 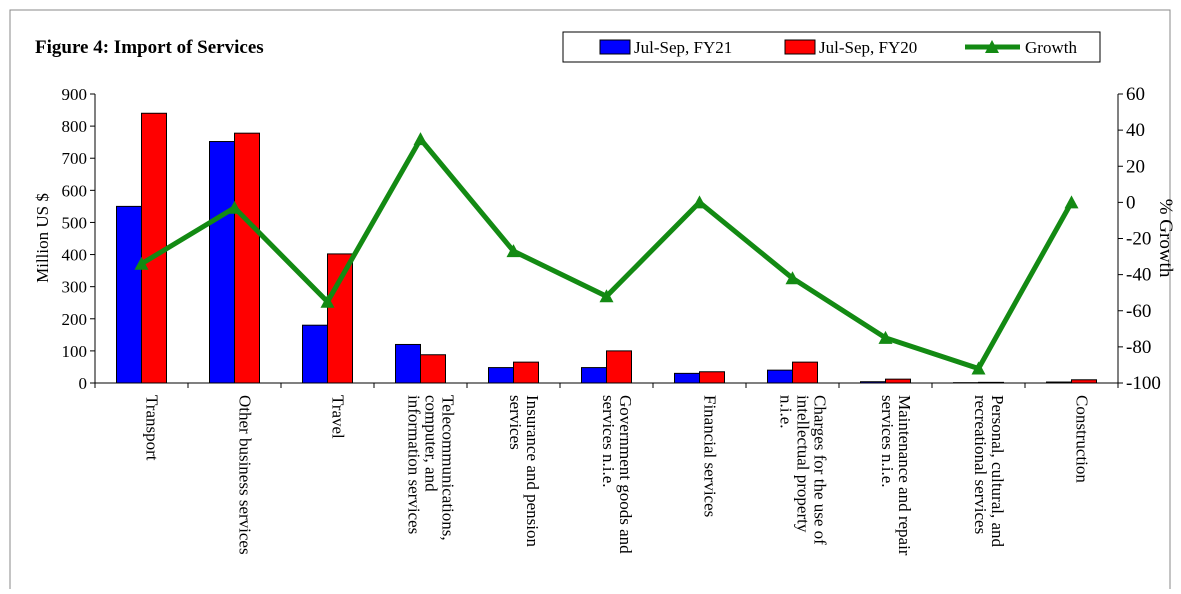 I want to click on y-tick-label: 400, so click(x=75, y=255).